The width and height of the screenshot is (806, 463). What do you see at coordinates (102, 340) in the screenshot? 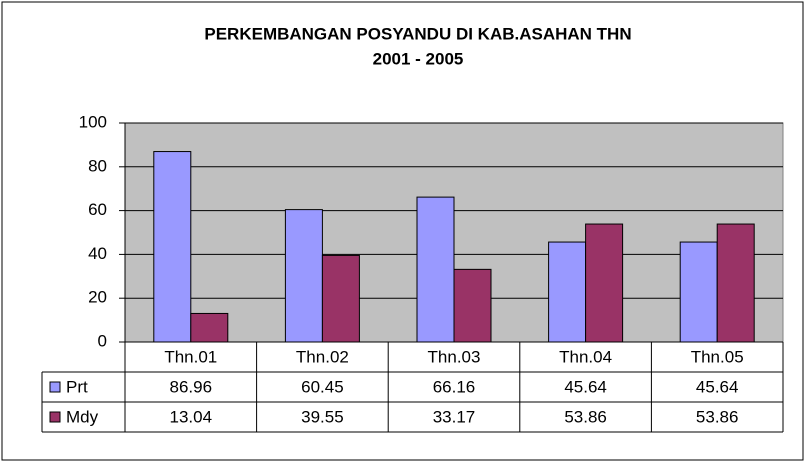
I see `y-tick-label: 0` at bounding box center [102, 340].